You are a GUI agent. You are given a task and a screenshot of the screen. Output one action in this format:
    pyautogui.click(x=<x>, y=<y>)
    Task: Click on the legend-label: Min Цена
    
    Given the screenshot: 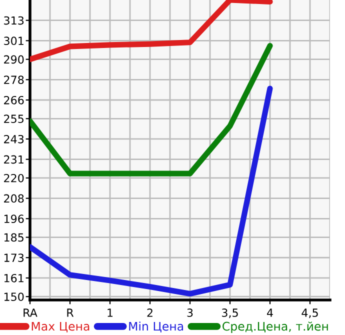 What is the action you would take?
    pyautogui.click(x=156, y=327)
    